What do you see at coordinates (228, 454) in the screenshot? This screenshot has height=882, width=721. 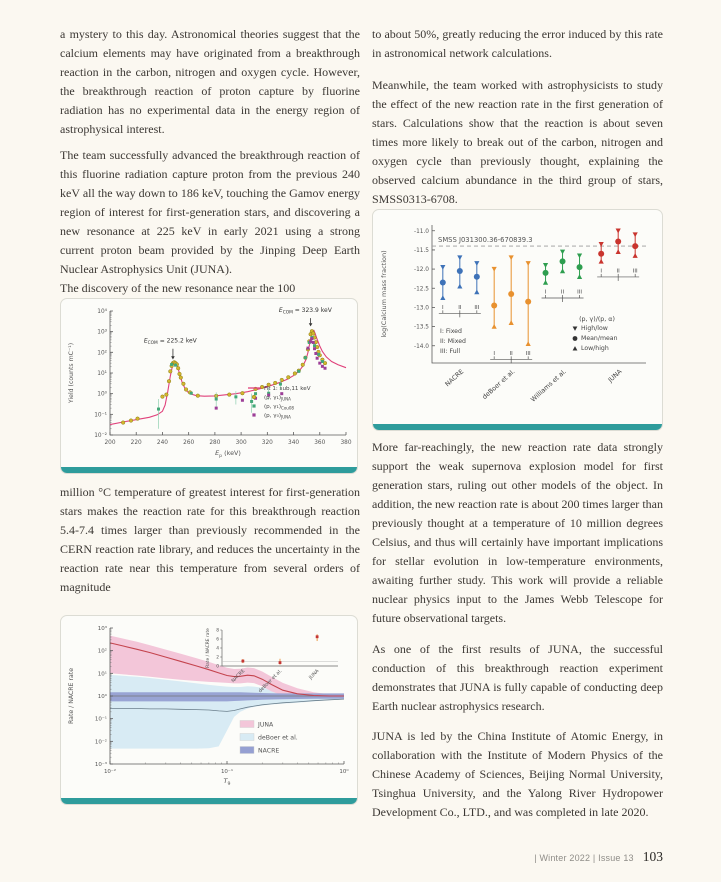 I see `svg-text: Ep (keV)` at bounding box center [228, 454].